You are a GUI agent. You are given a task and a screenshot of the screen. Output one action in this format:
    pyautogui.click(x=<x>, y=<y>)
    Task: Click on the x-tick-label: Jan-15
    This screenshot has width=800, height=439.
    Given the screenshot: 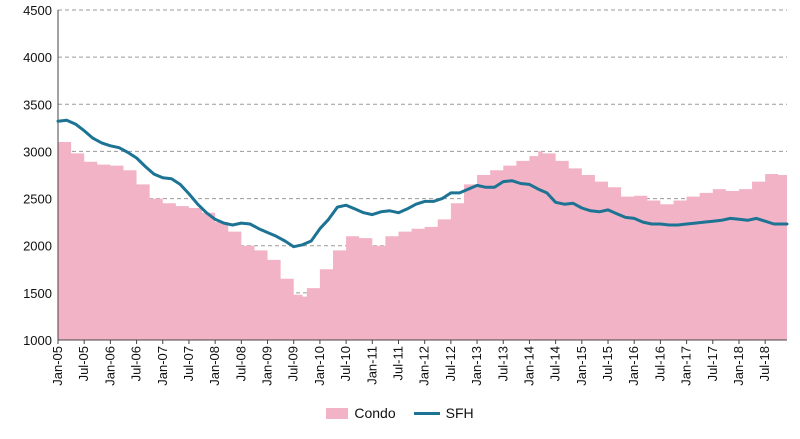 What is the action you would take?
    pyautogui.click(x=581, y=366)
    